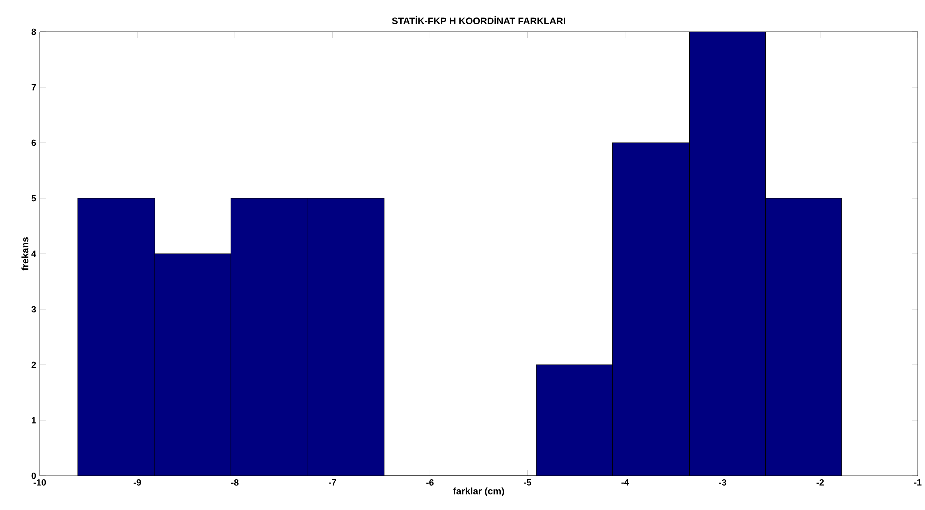 The image size is (925, 510). Describe the element at coordinates (478, 492) in the screenshot. I see `x-axis-title: farklar (cm)` at that location.